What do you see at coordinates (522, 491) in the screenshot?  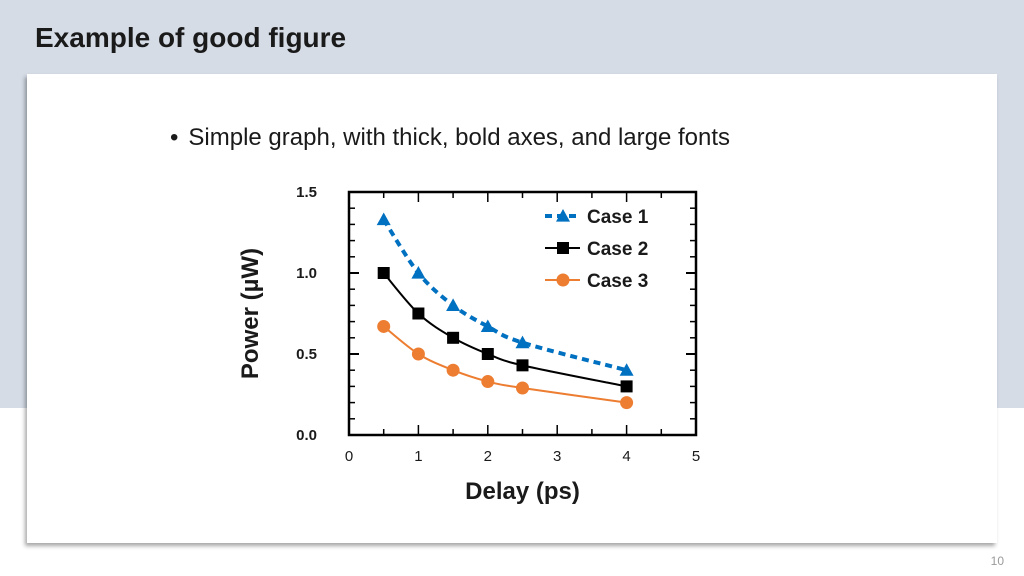 I see `x-axis-label: Delay (ps)` at bounding box center [522, 491].